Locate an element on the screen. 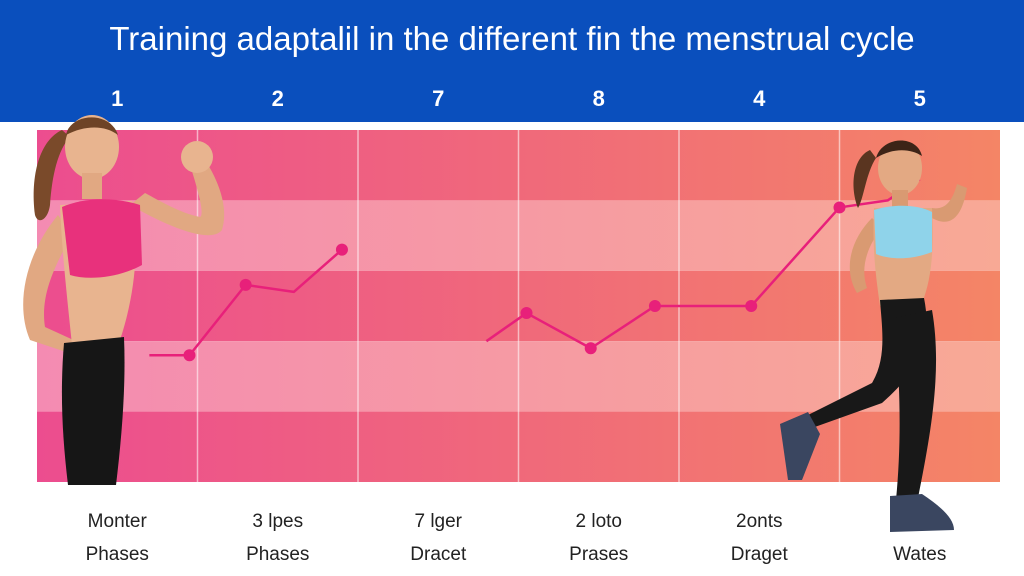  phase-caption-line1: Monter is located at coordinates (117, 521).